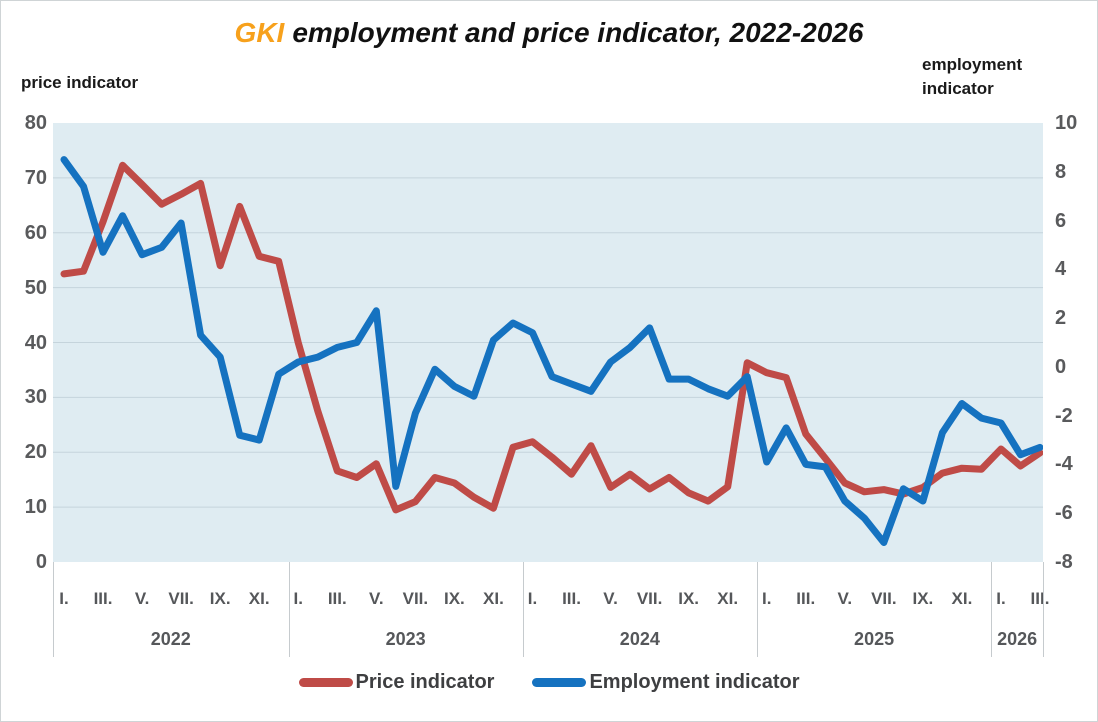 The height and width of the screenshot is (722, 1098). Describe the element at coordinates (35, 232) in the screenshot. I see `left-axis-tick-label: 60` at that location.